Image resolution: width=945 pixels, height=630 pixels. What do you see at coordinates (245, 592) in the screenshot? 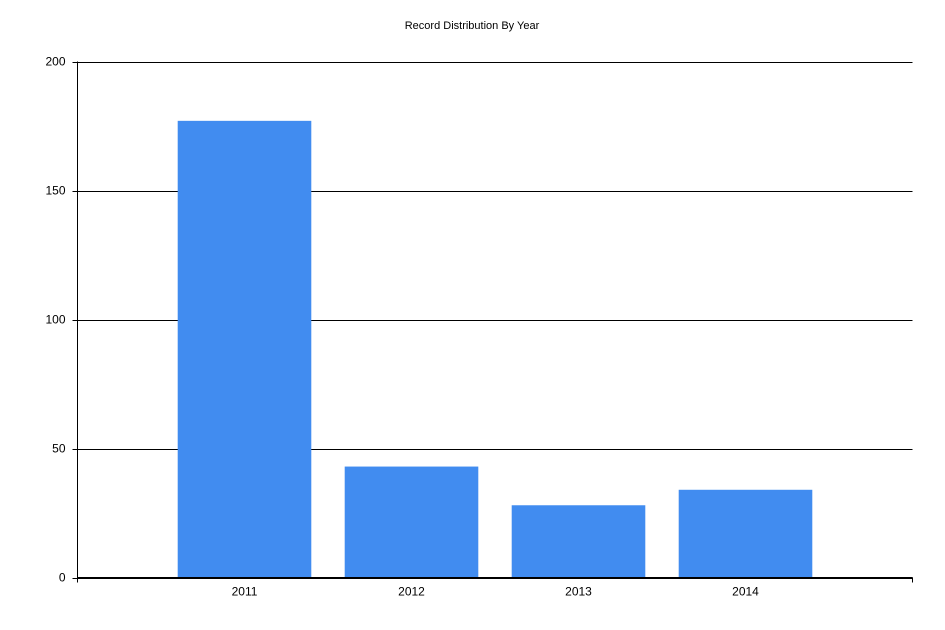
I see `x-tick-label: 2011` at bounding box center [245, 592].